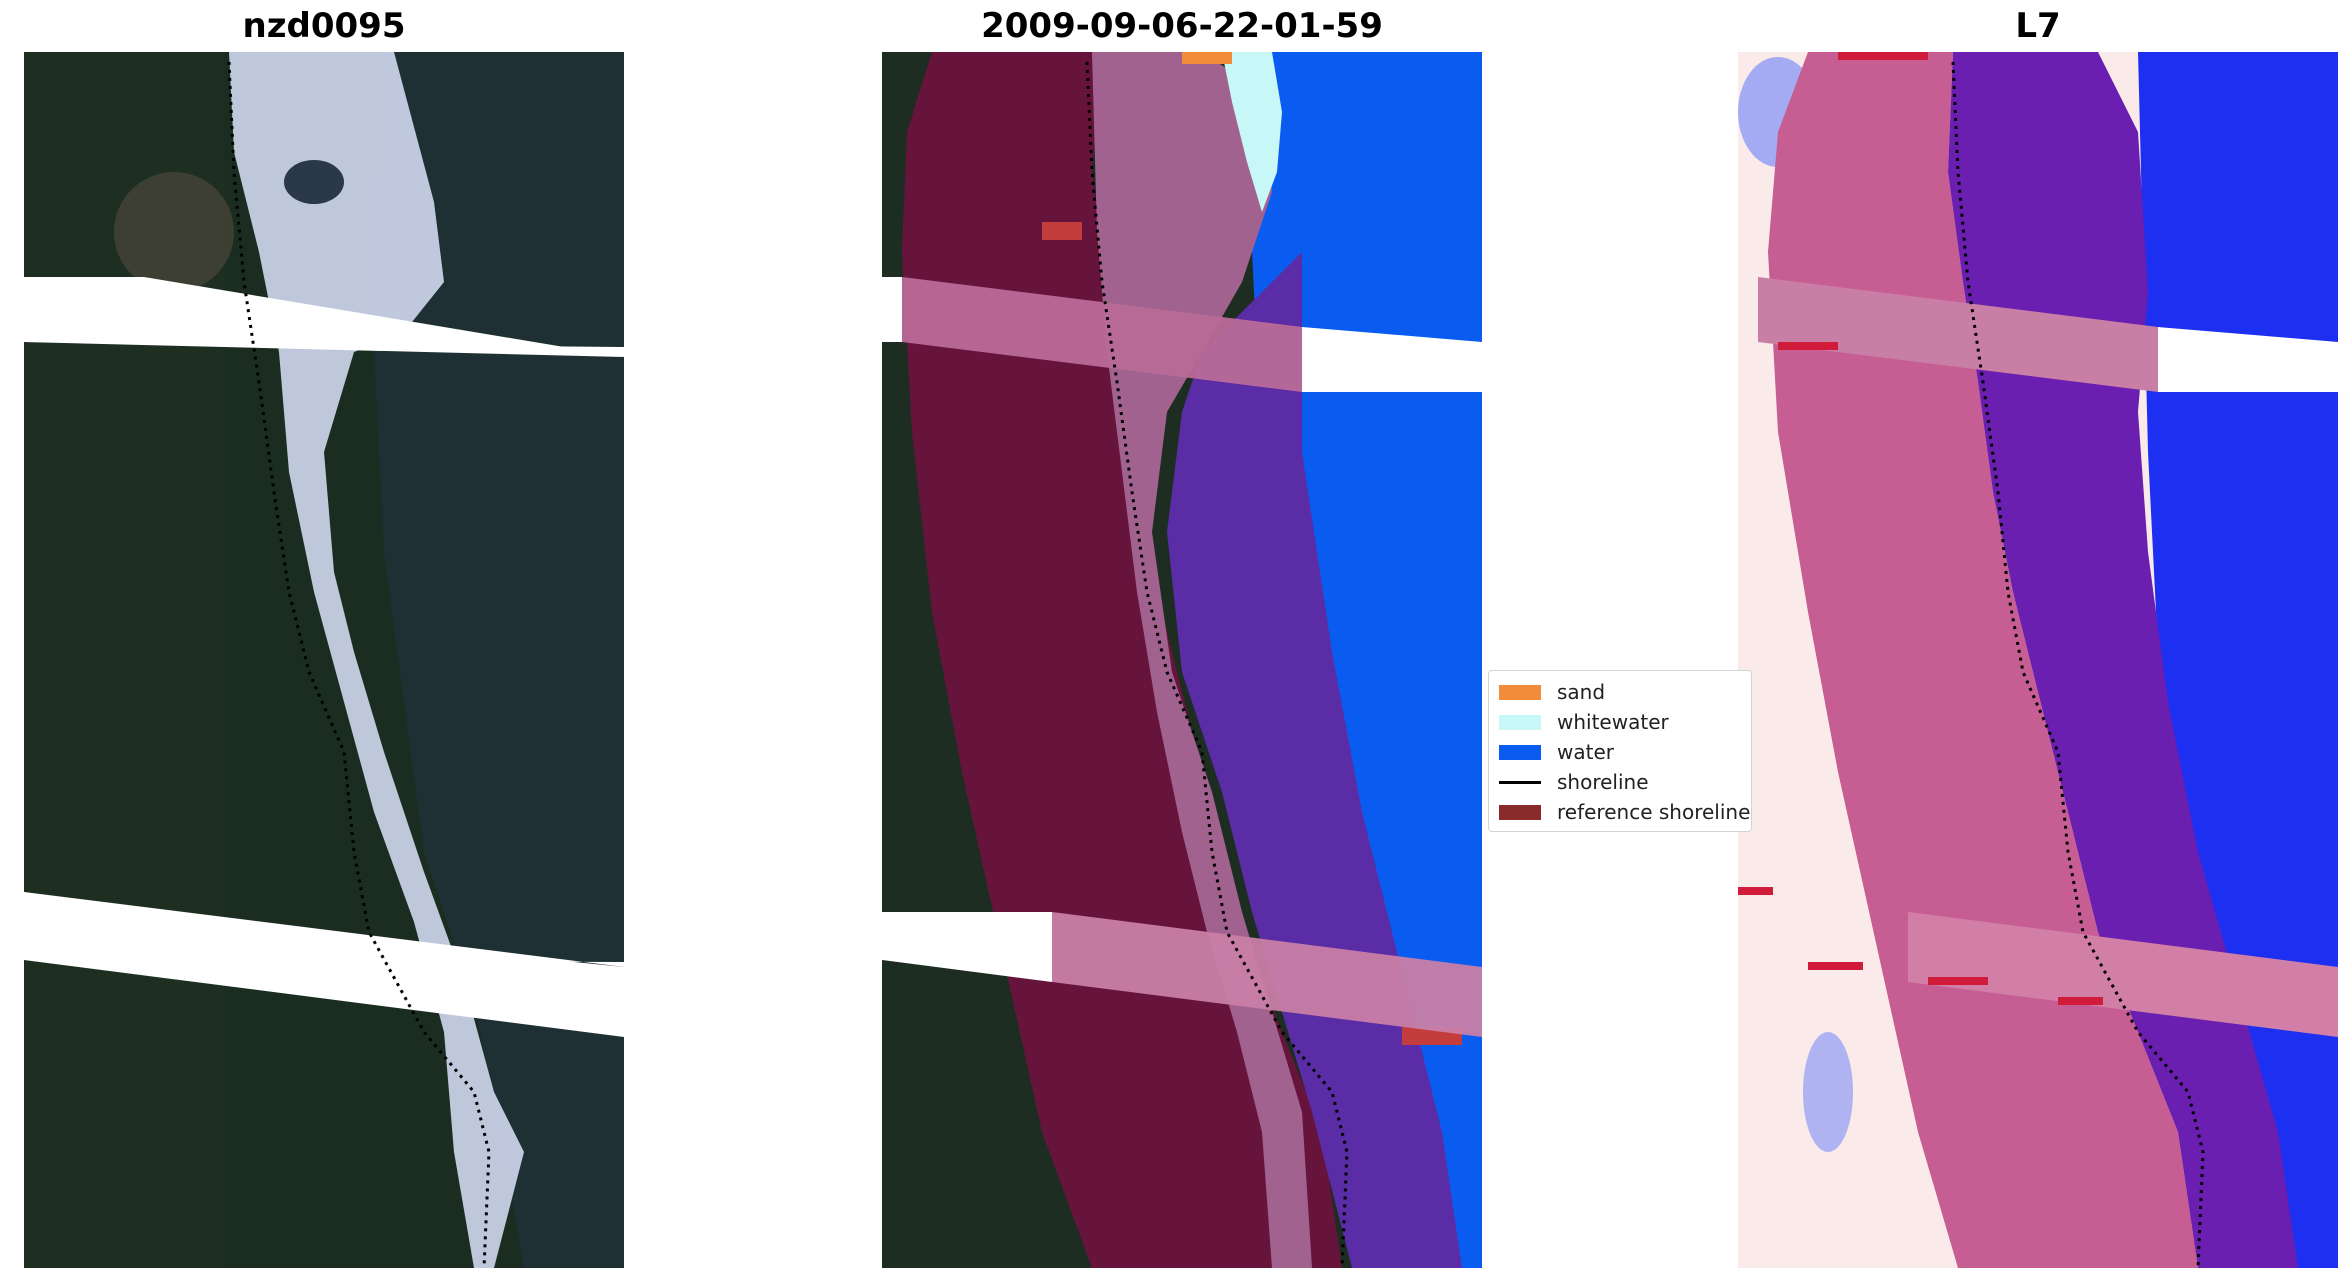 This screenshot has width=2352, height=1283. Describe the element at coordinates (1207, 58) in the screenshot. I see `sand-patch` at that location.